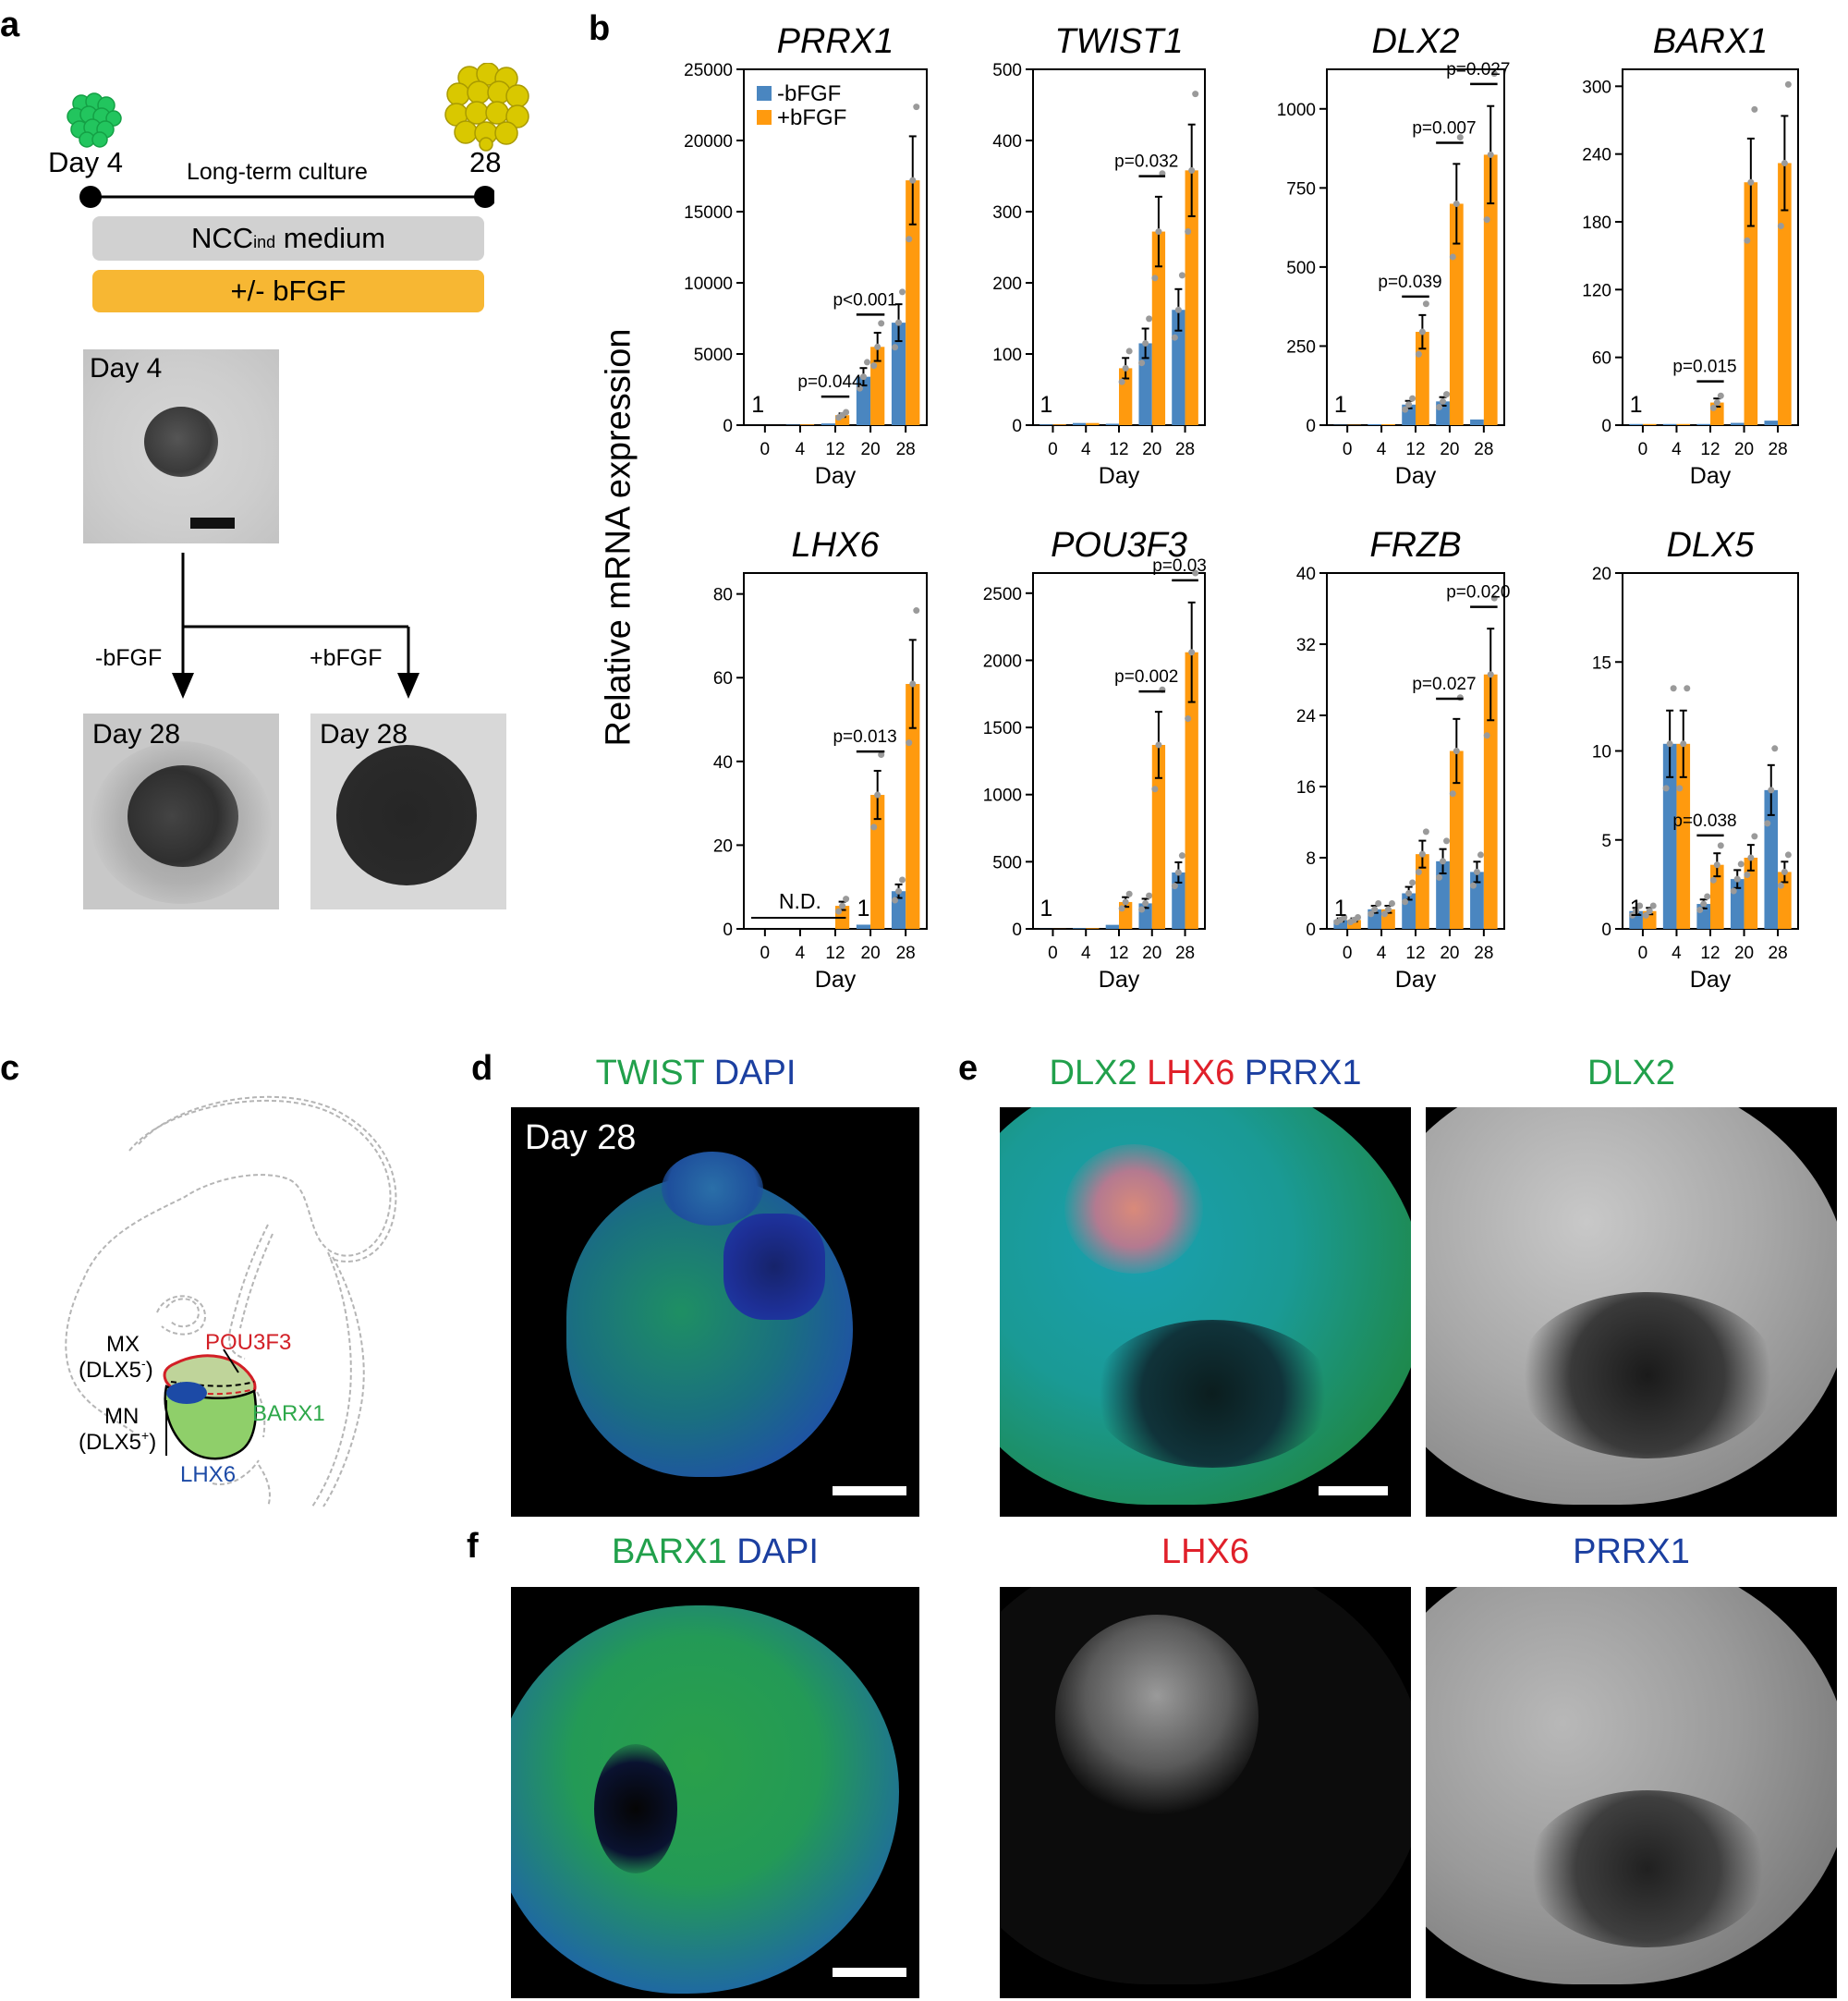  I want to click on y-tick-label: 25000, so click(708, 70).